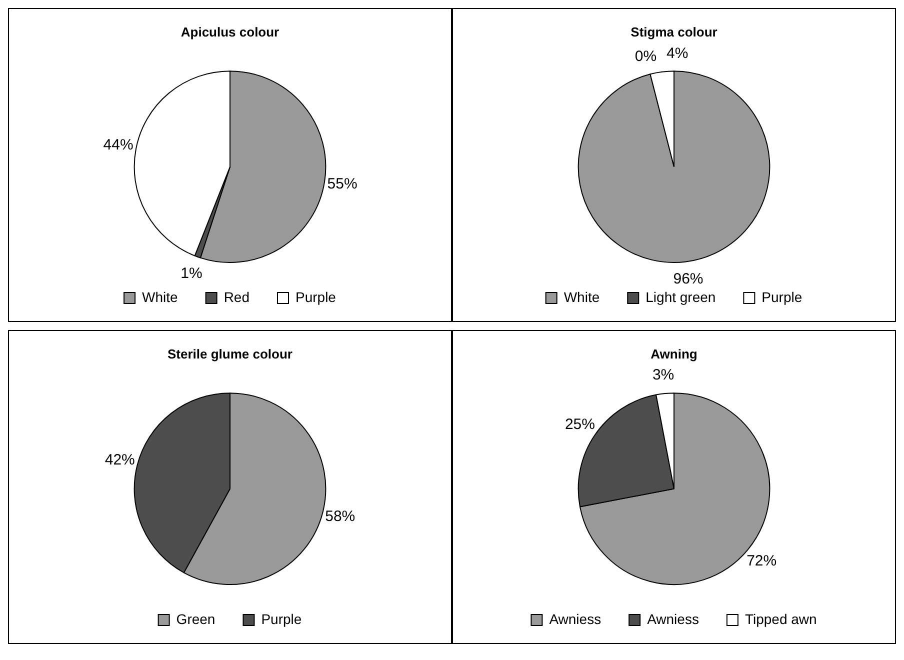 The height and width of the screenshot is (660, 904). What do you see at coordinates (119, 460) in the screenshot?
I see `data-label: 42%` at bounding box center [119, 460].